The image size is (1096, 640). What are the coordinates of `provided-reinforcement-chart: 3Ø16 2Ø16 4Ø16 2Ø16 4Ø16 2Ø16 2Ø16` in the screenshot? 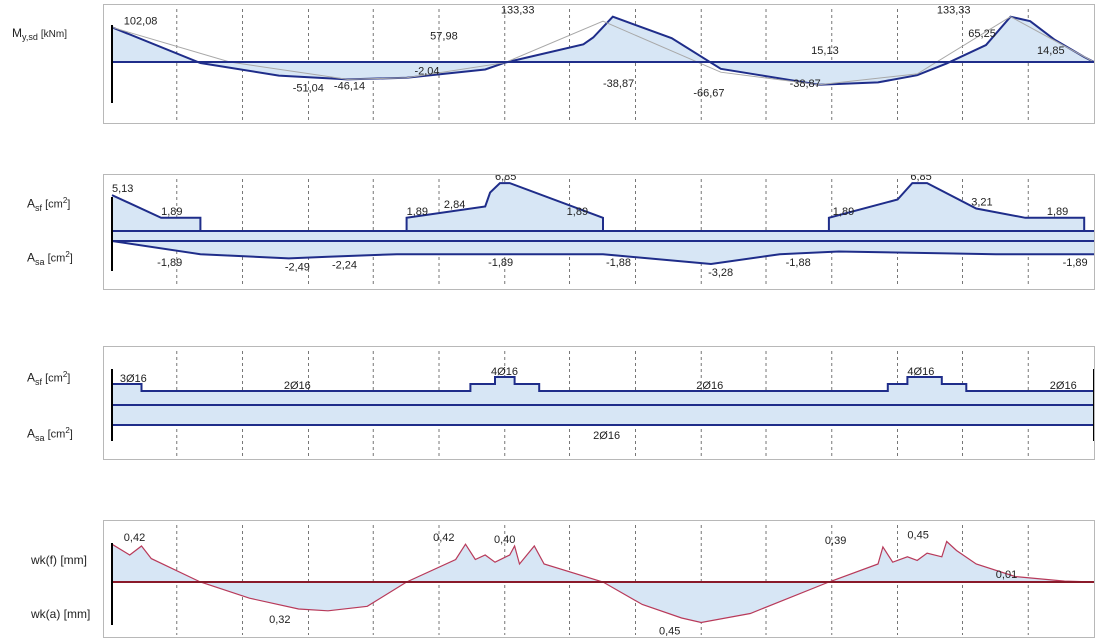 It's located at (602, 404).